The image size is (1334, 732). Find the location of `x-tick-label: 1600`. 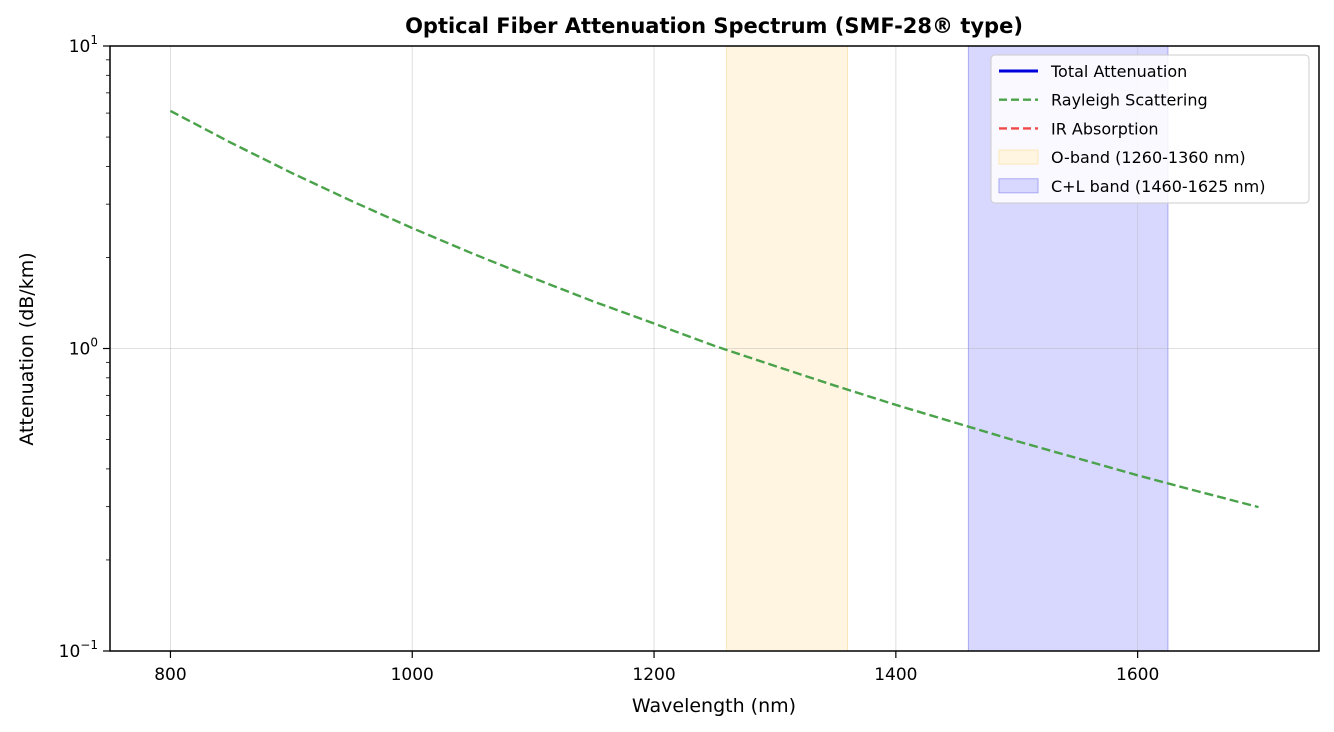

x-tick-label: 1600 is located at coordinates (1137, 675).